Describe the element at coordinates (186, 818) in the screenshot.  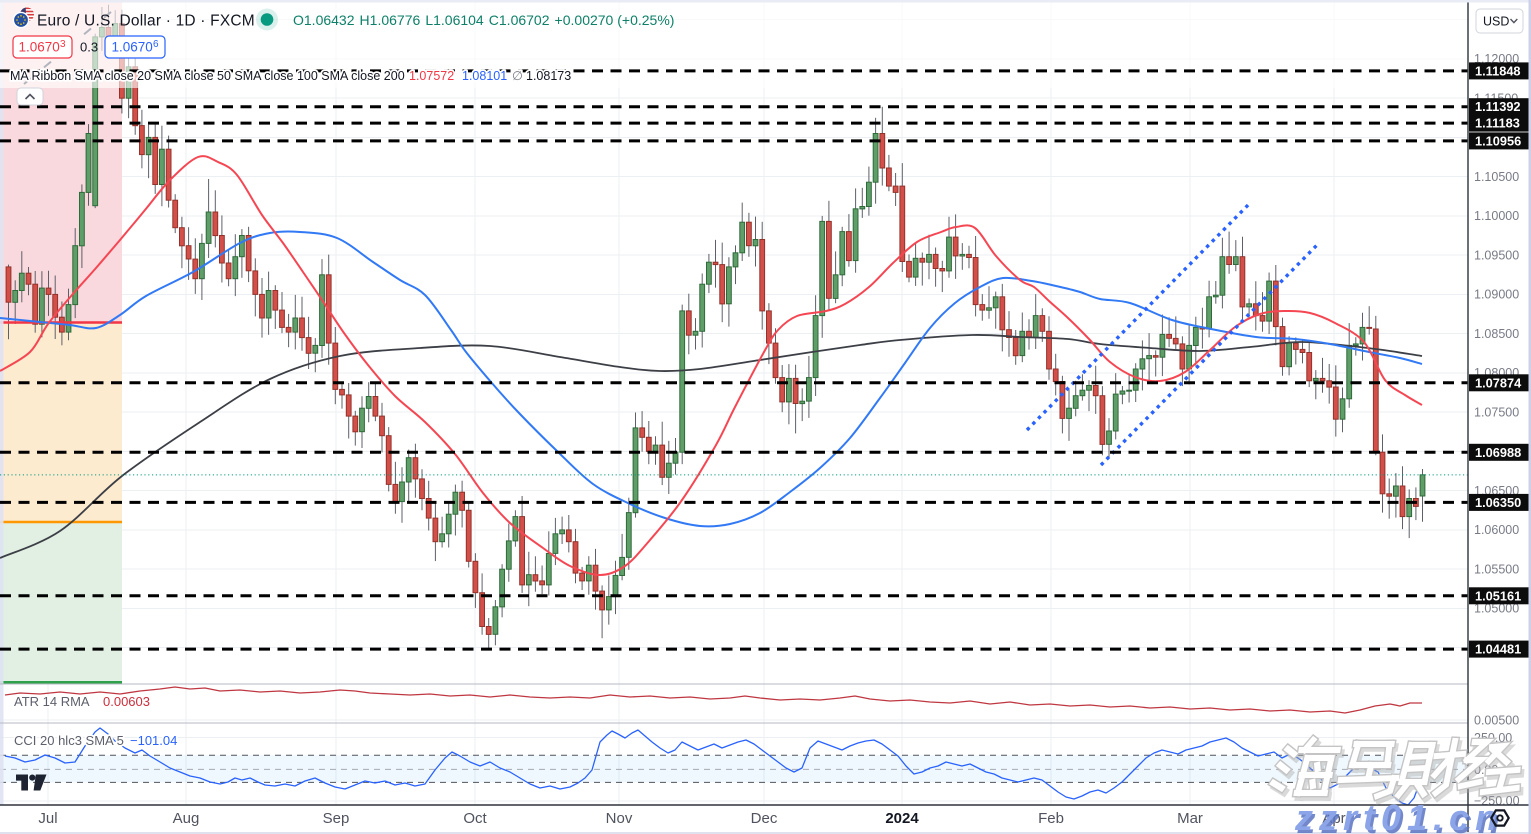
I see `svg-text: Aug` at that location.